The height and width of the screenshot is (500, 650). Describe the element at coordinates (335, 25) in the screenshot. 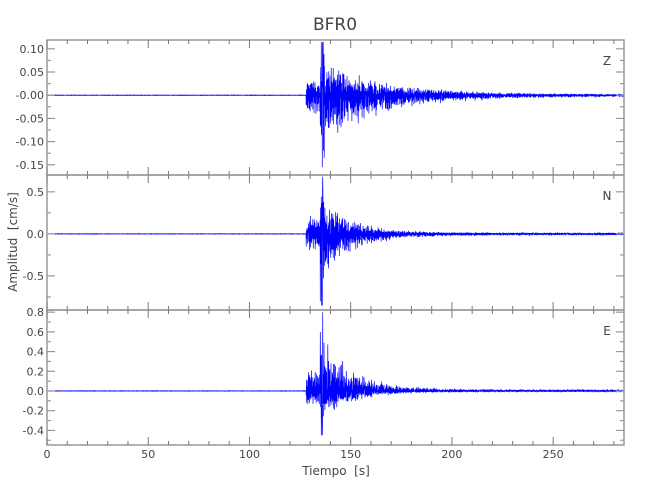

I see `chart-title: BFR0` at that location.